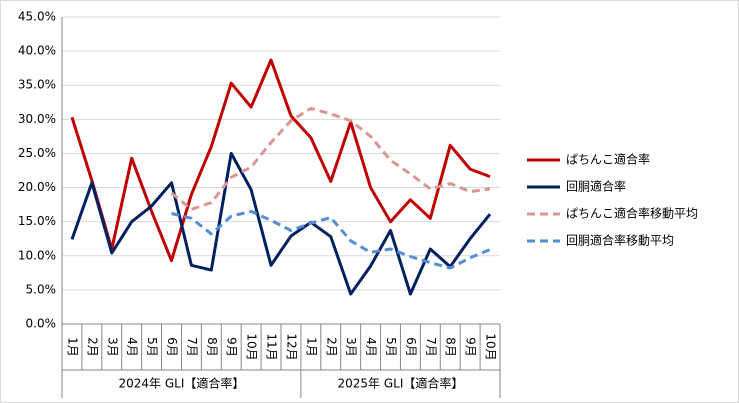  Describe the element at coordinates (37, 17) in the screenshot. I see `y-tick-label: 45.0%` at that location.